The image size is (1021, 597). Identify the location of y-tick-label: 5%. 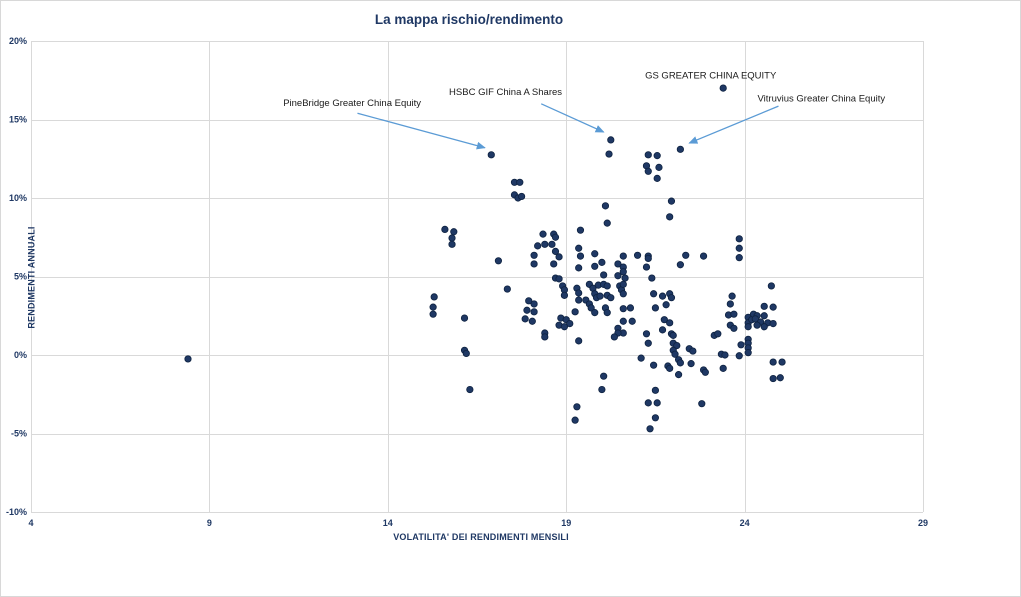
(20, 277).